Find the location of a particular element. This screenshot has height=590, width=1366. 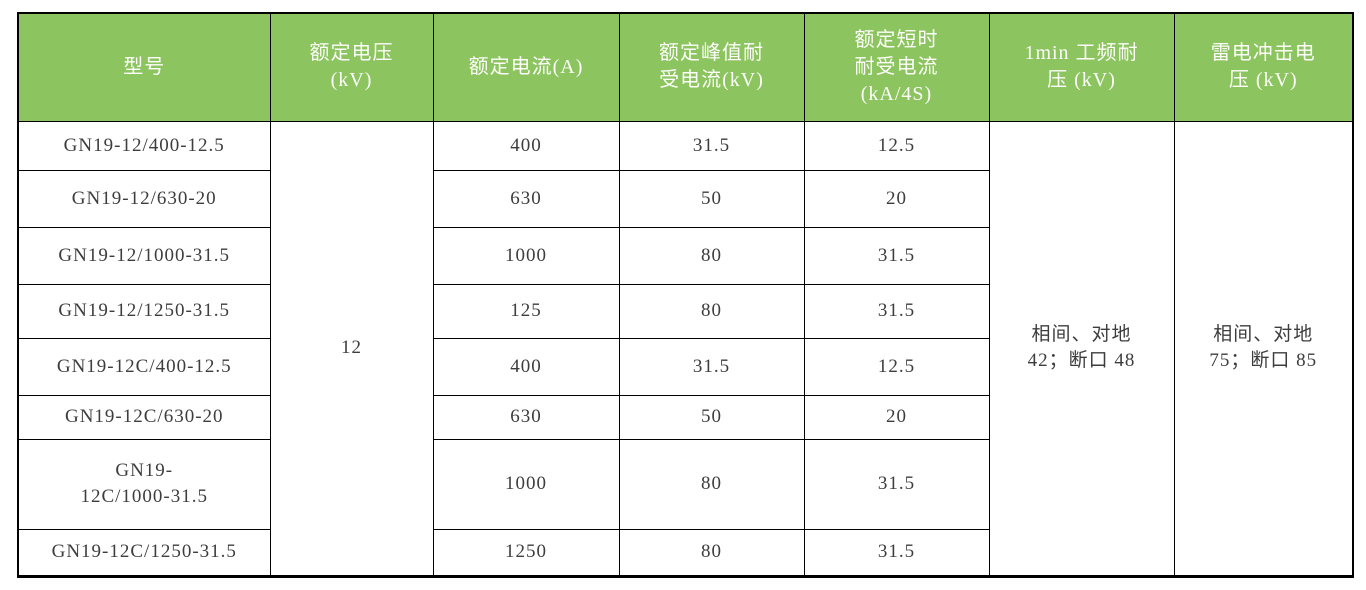

lightning-impulse-merged-cell: 相间、对地 75；断口 85 is located at coordinates (1263, 348).